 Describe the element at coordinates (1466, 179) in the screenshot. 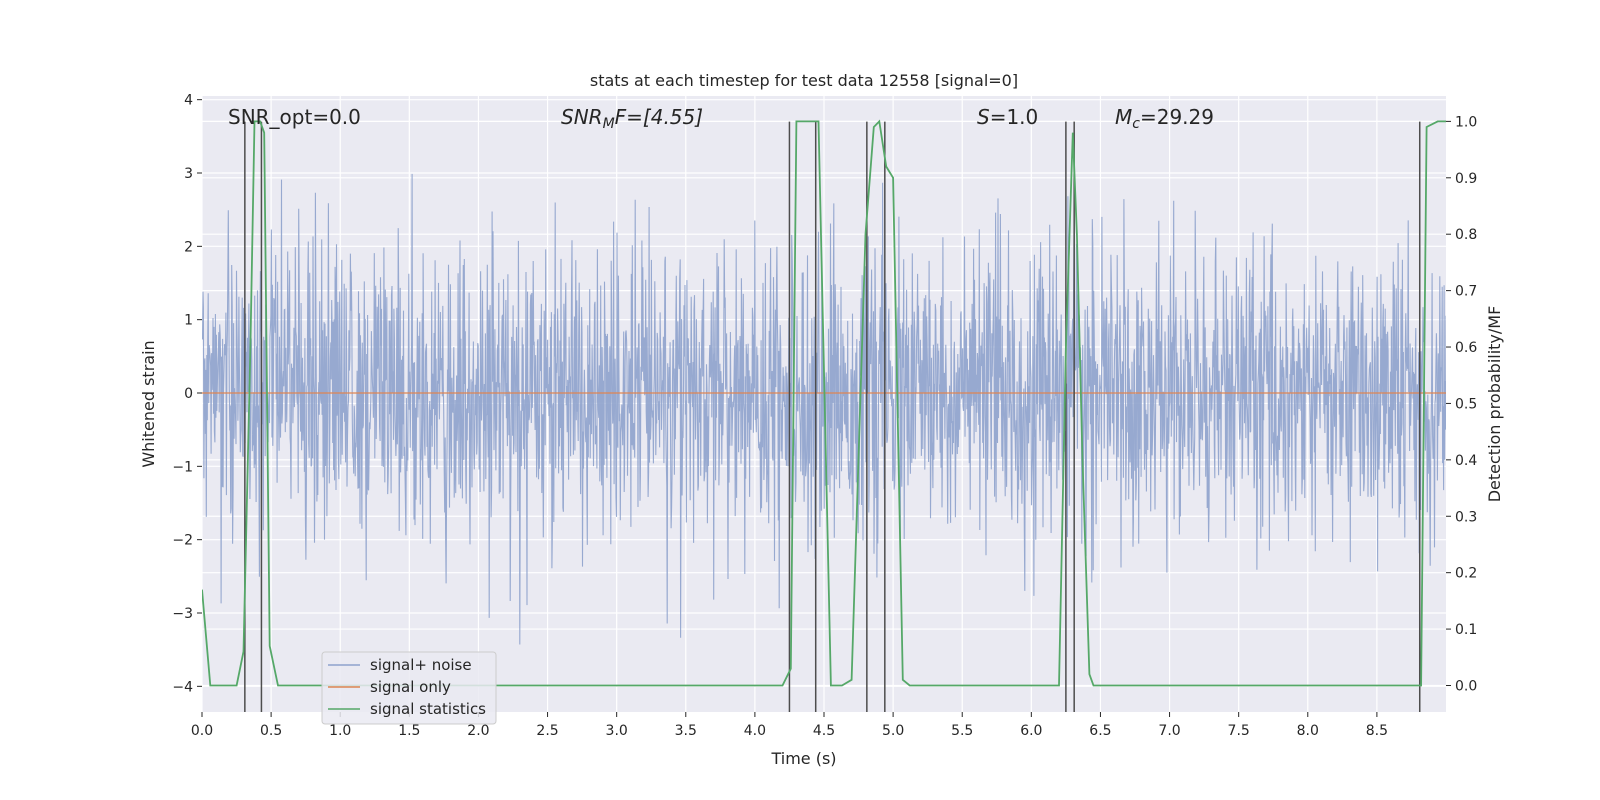

I see `y-right-tick-label: 0.9` at that location.